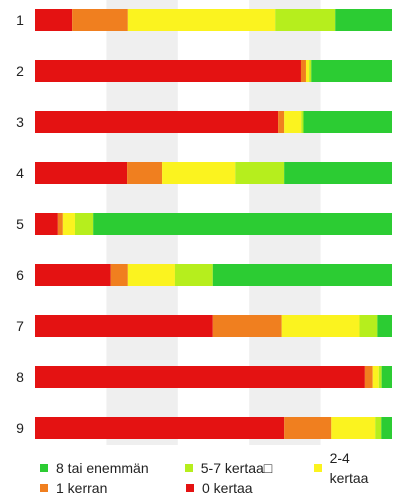 The image size is (395, 498). What do you see at coordinates (20, 122) in the screenshot?
I see `category-label: 3` at bounding box center [20, 122].